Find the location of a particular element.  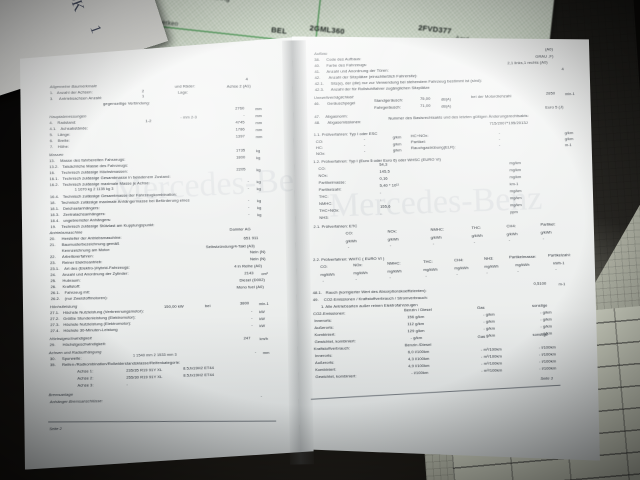

rp-s5-v2: - is located at coordinates (390, 277).